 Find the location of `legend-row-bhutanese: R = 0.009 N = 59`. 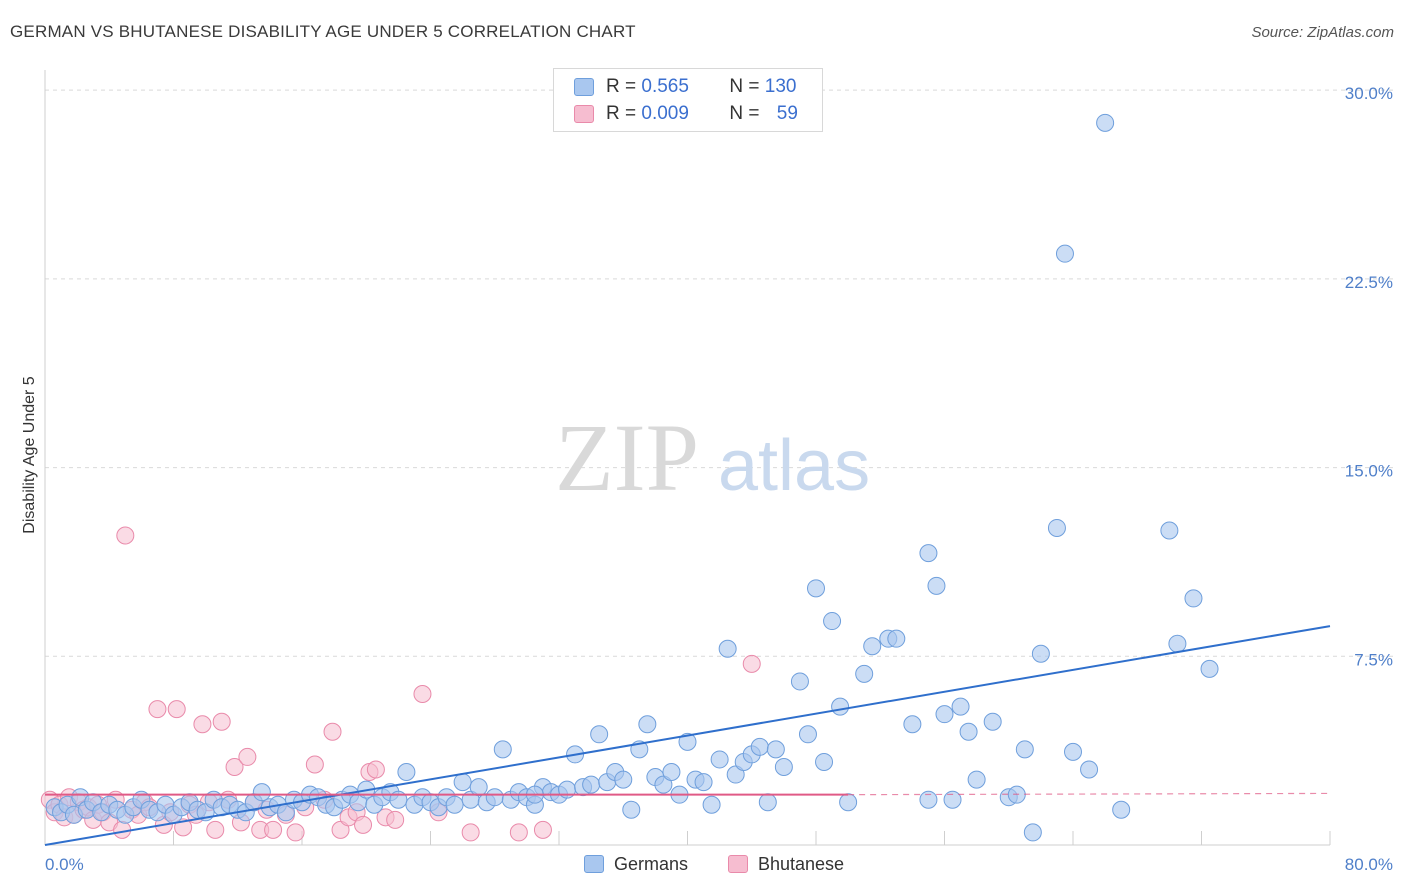

legend-row-bhutanese: R = 0.009 N = 59 is located at coordinates (686, 114).